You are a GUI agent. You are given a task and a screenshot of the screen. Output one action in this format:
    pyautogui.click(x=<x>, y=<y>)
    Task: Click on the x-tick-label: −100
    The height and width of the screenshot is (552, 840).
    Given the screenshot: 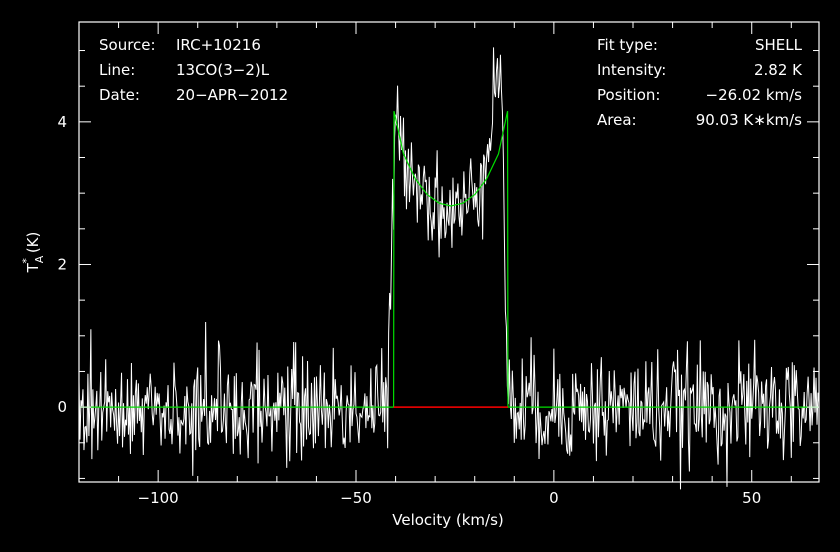 What is the action you would take?
    pyautogui.click(x=158, y=498)
    